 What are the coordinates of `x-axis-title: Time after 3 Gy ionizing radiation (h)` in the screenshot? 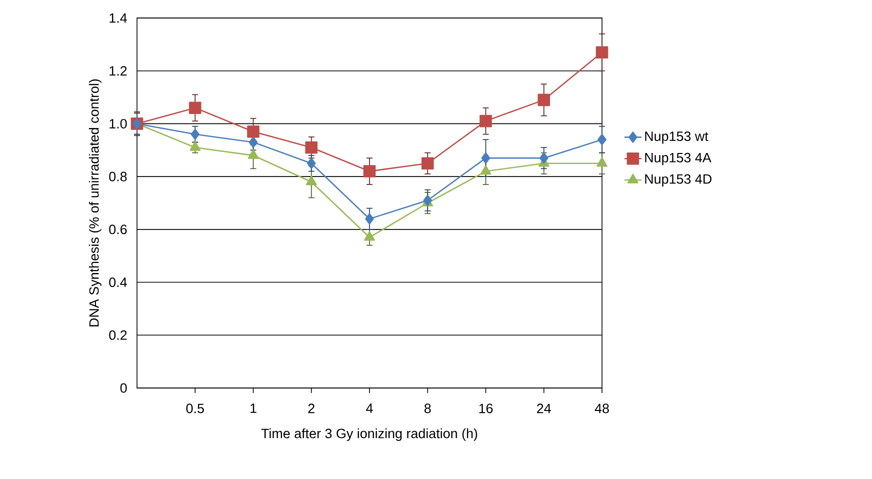 It's located at (369, 434).